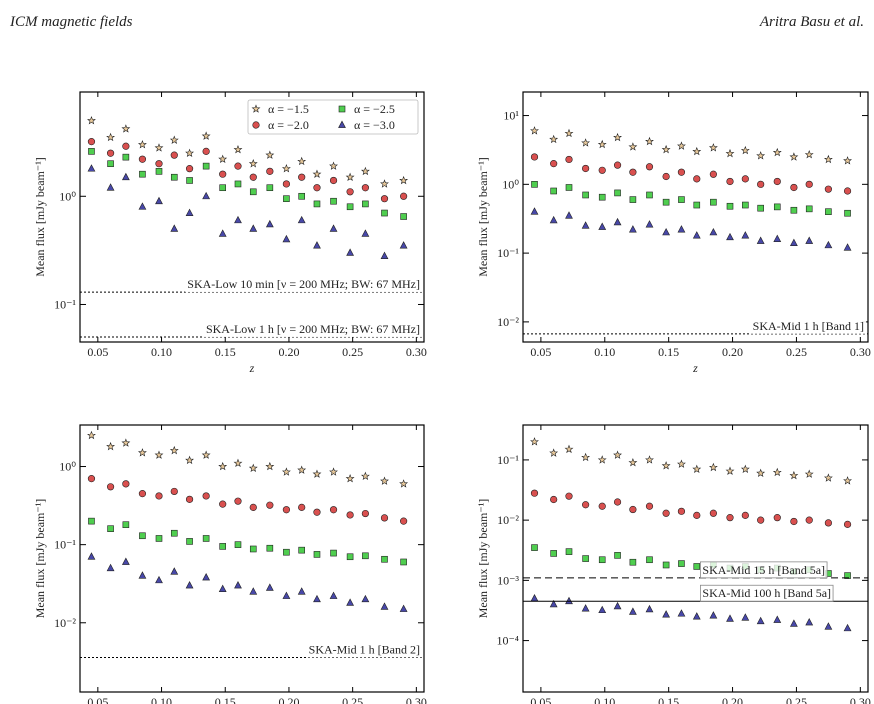 This screenshot has width=874, height=704. Describe the element at coordinates (161, 352) in the screenshot. I see `x-tick-label: 0.10` at that location.